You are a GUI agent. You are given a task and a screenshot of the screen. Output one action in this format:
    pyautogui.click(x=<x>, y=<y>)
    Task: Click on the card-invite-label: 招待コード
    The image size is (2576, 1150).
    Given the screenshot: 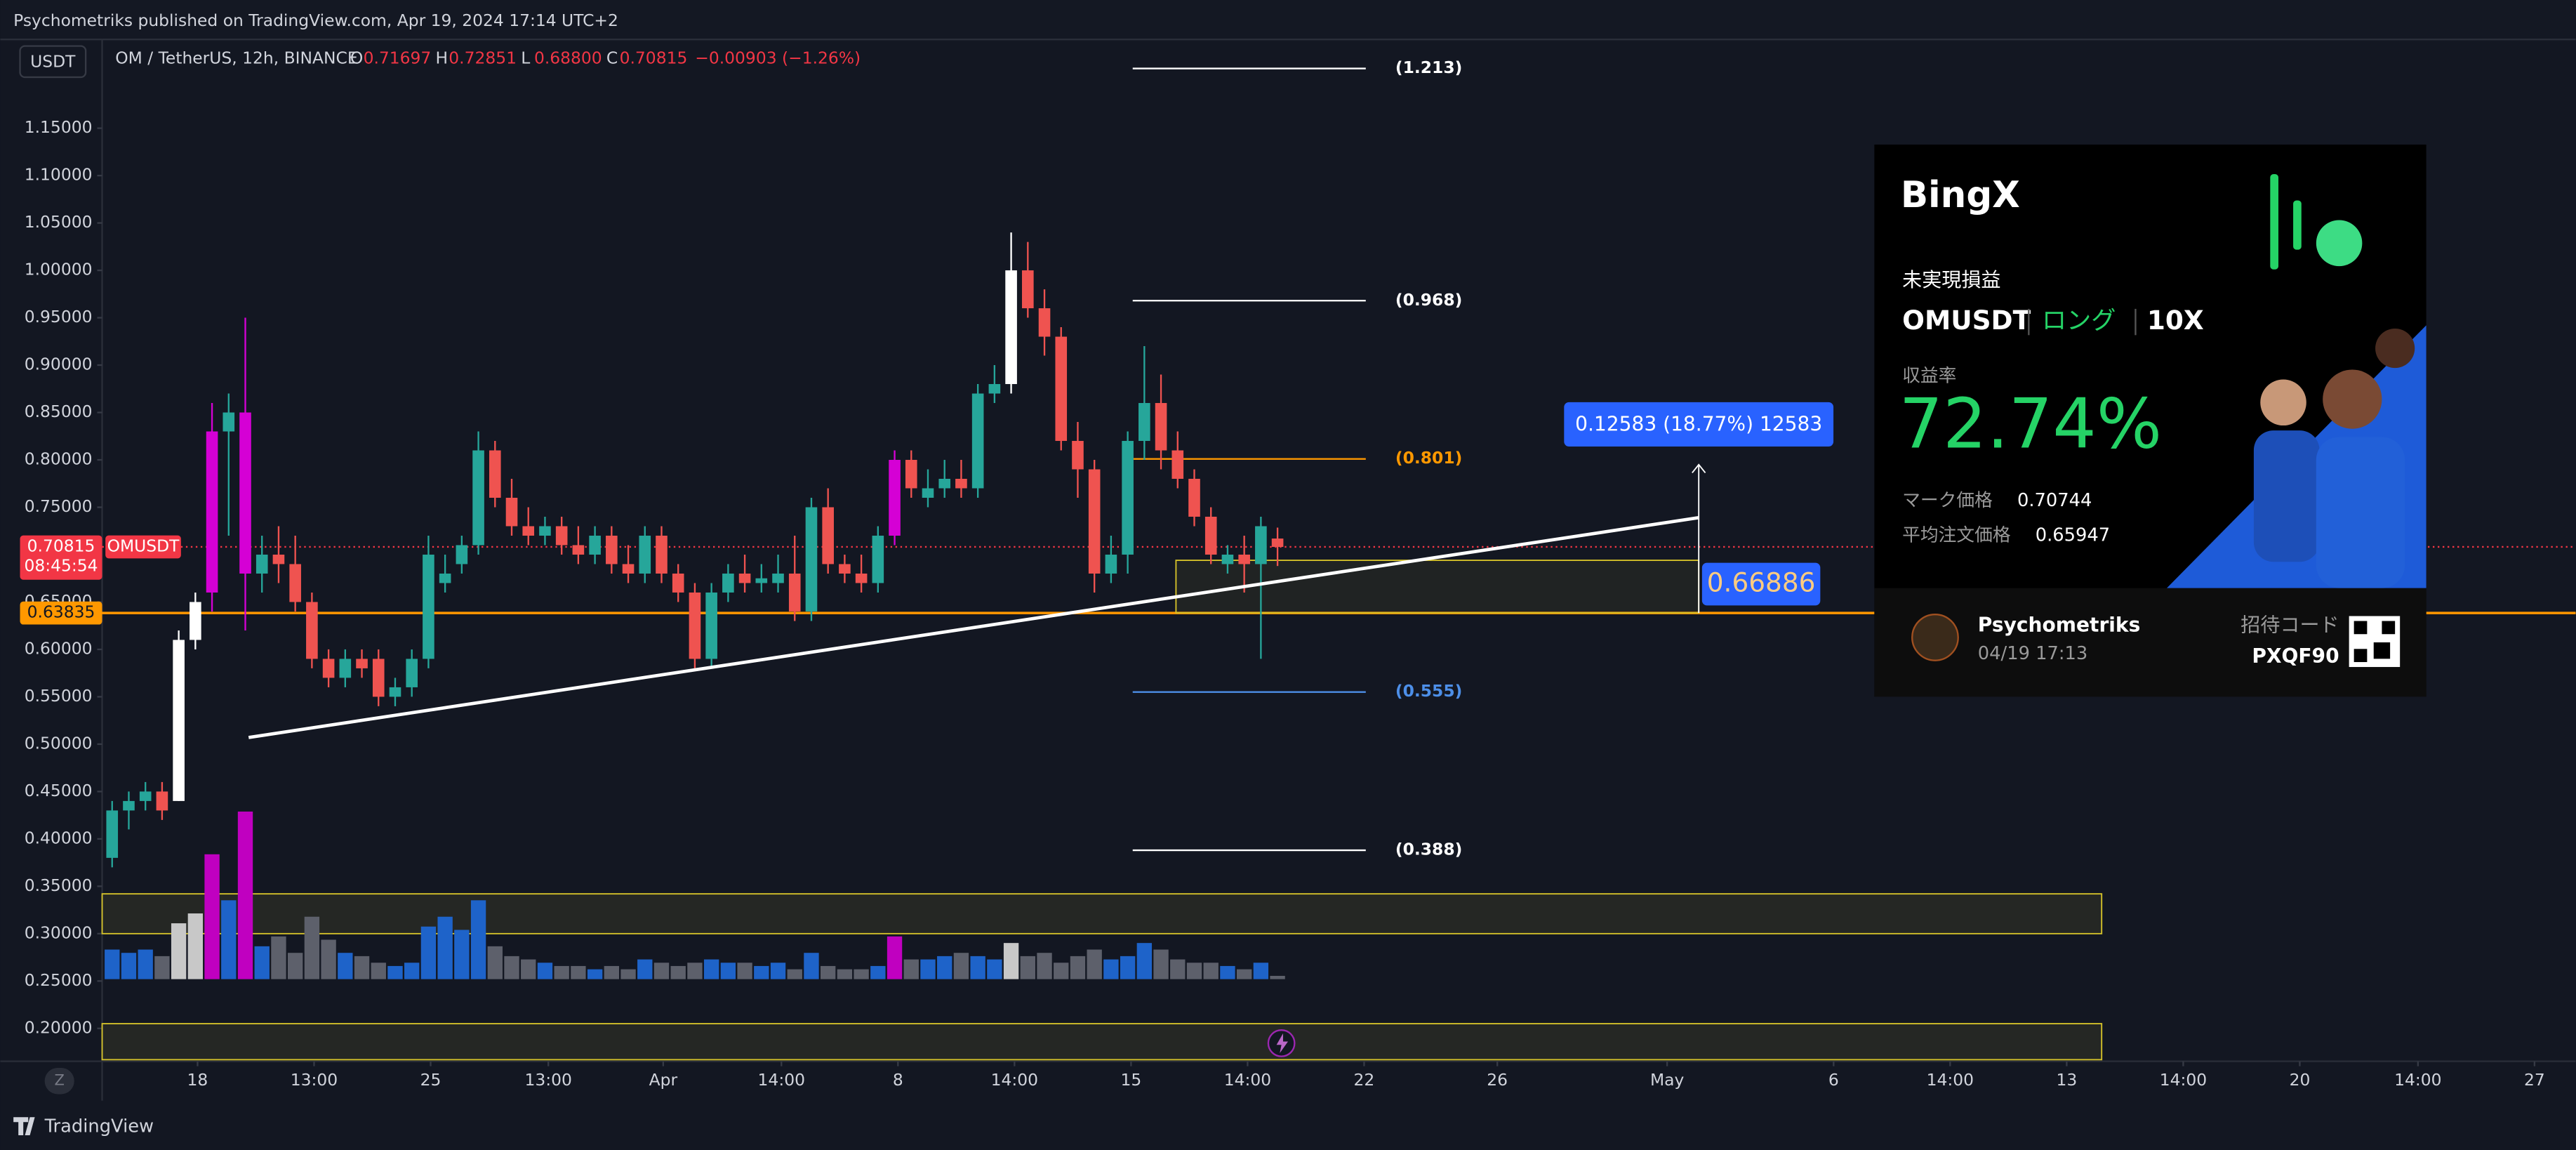 What is the action you would take?
    pyautogui.click(x=2290, y=625)
    